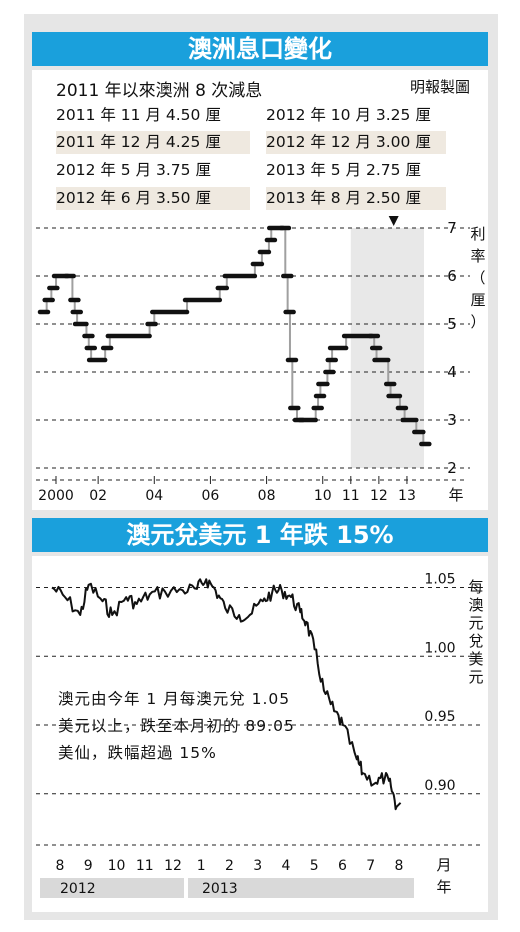 The height and width of the screenshot is (932, 520). What do you see at coordinates (477, 300) in the screenshot?
I see `rate-y-axis-label: 厘` at bounding box center [477, 300].